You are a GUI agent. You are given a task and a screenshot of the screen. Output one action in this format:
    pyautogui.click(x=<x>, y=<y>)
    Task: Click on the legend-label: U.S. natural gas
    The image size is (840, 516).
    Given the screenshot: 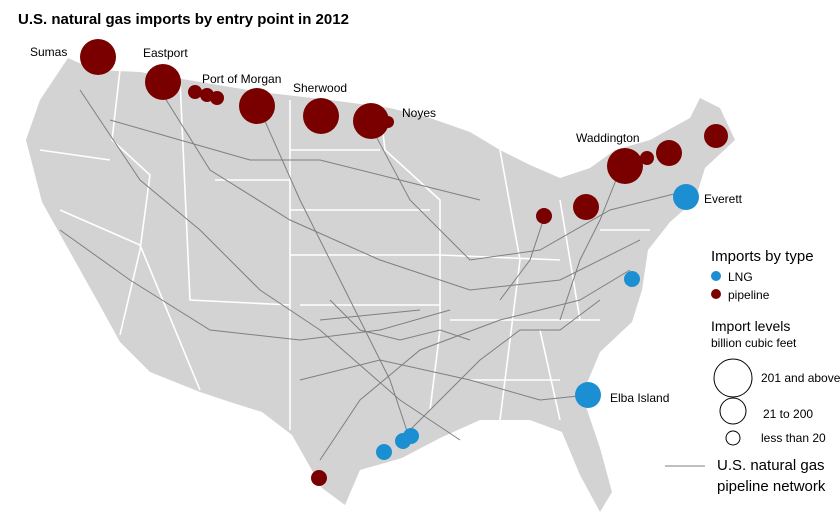 What is the action you would take?
    pyautogui.click(x=771, y=465)
    